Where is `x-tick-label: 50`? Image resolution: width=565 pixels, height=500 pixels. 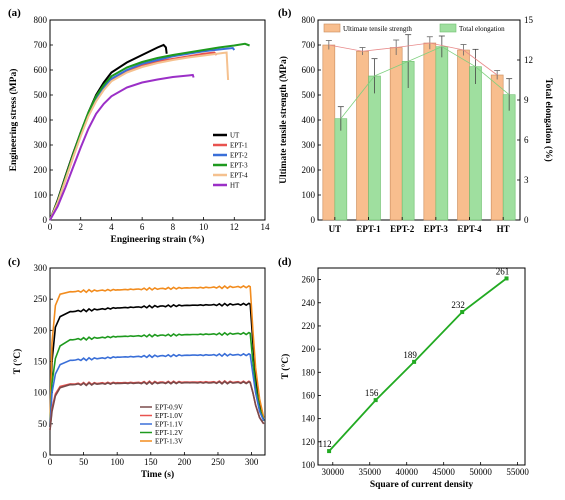 x-tick-label: 50 is located at coordinates (84, 462).